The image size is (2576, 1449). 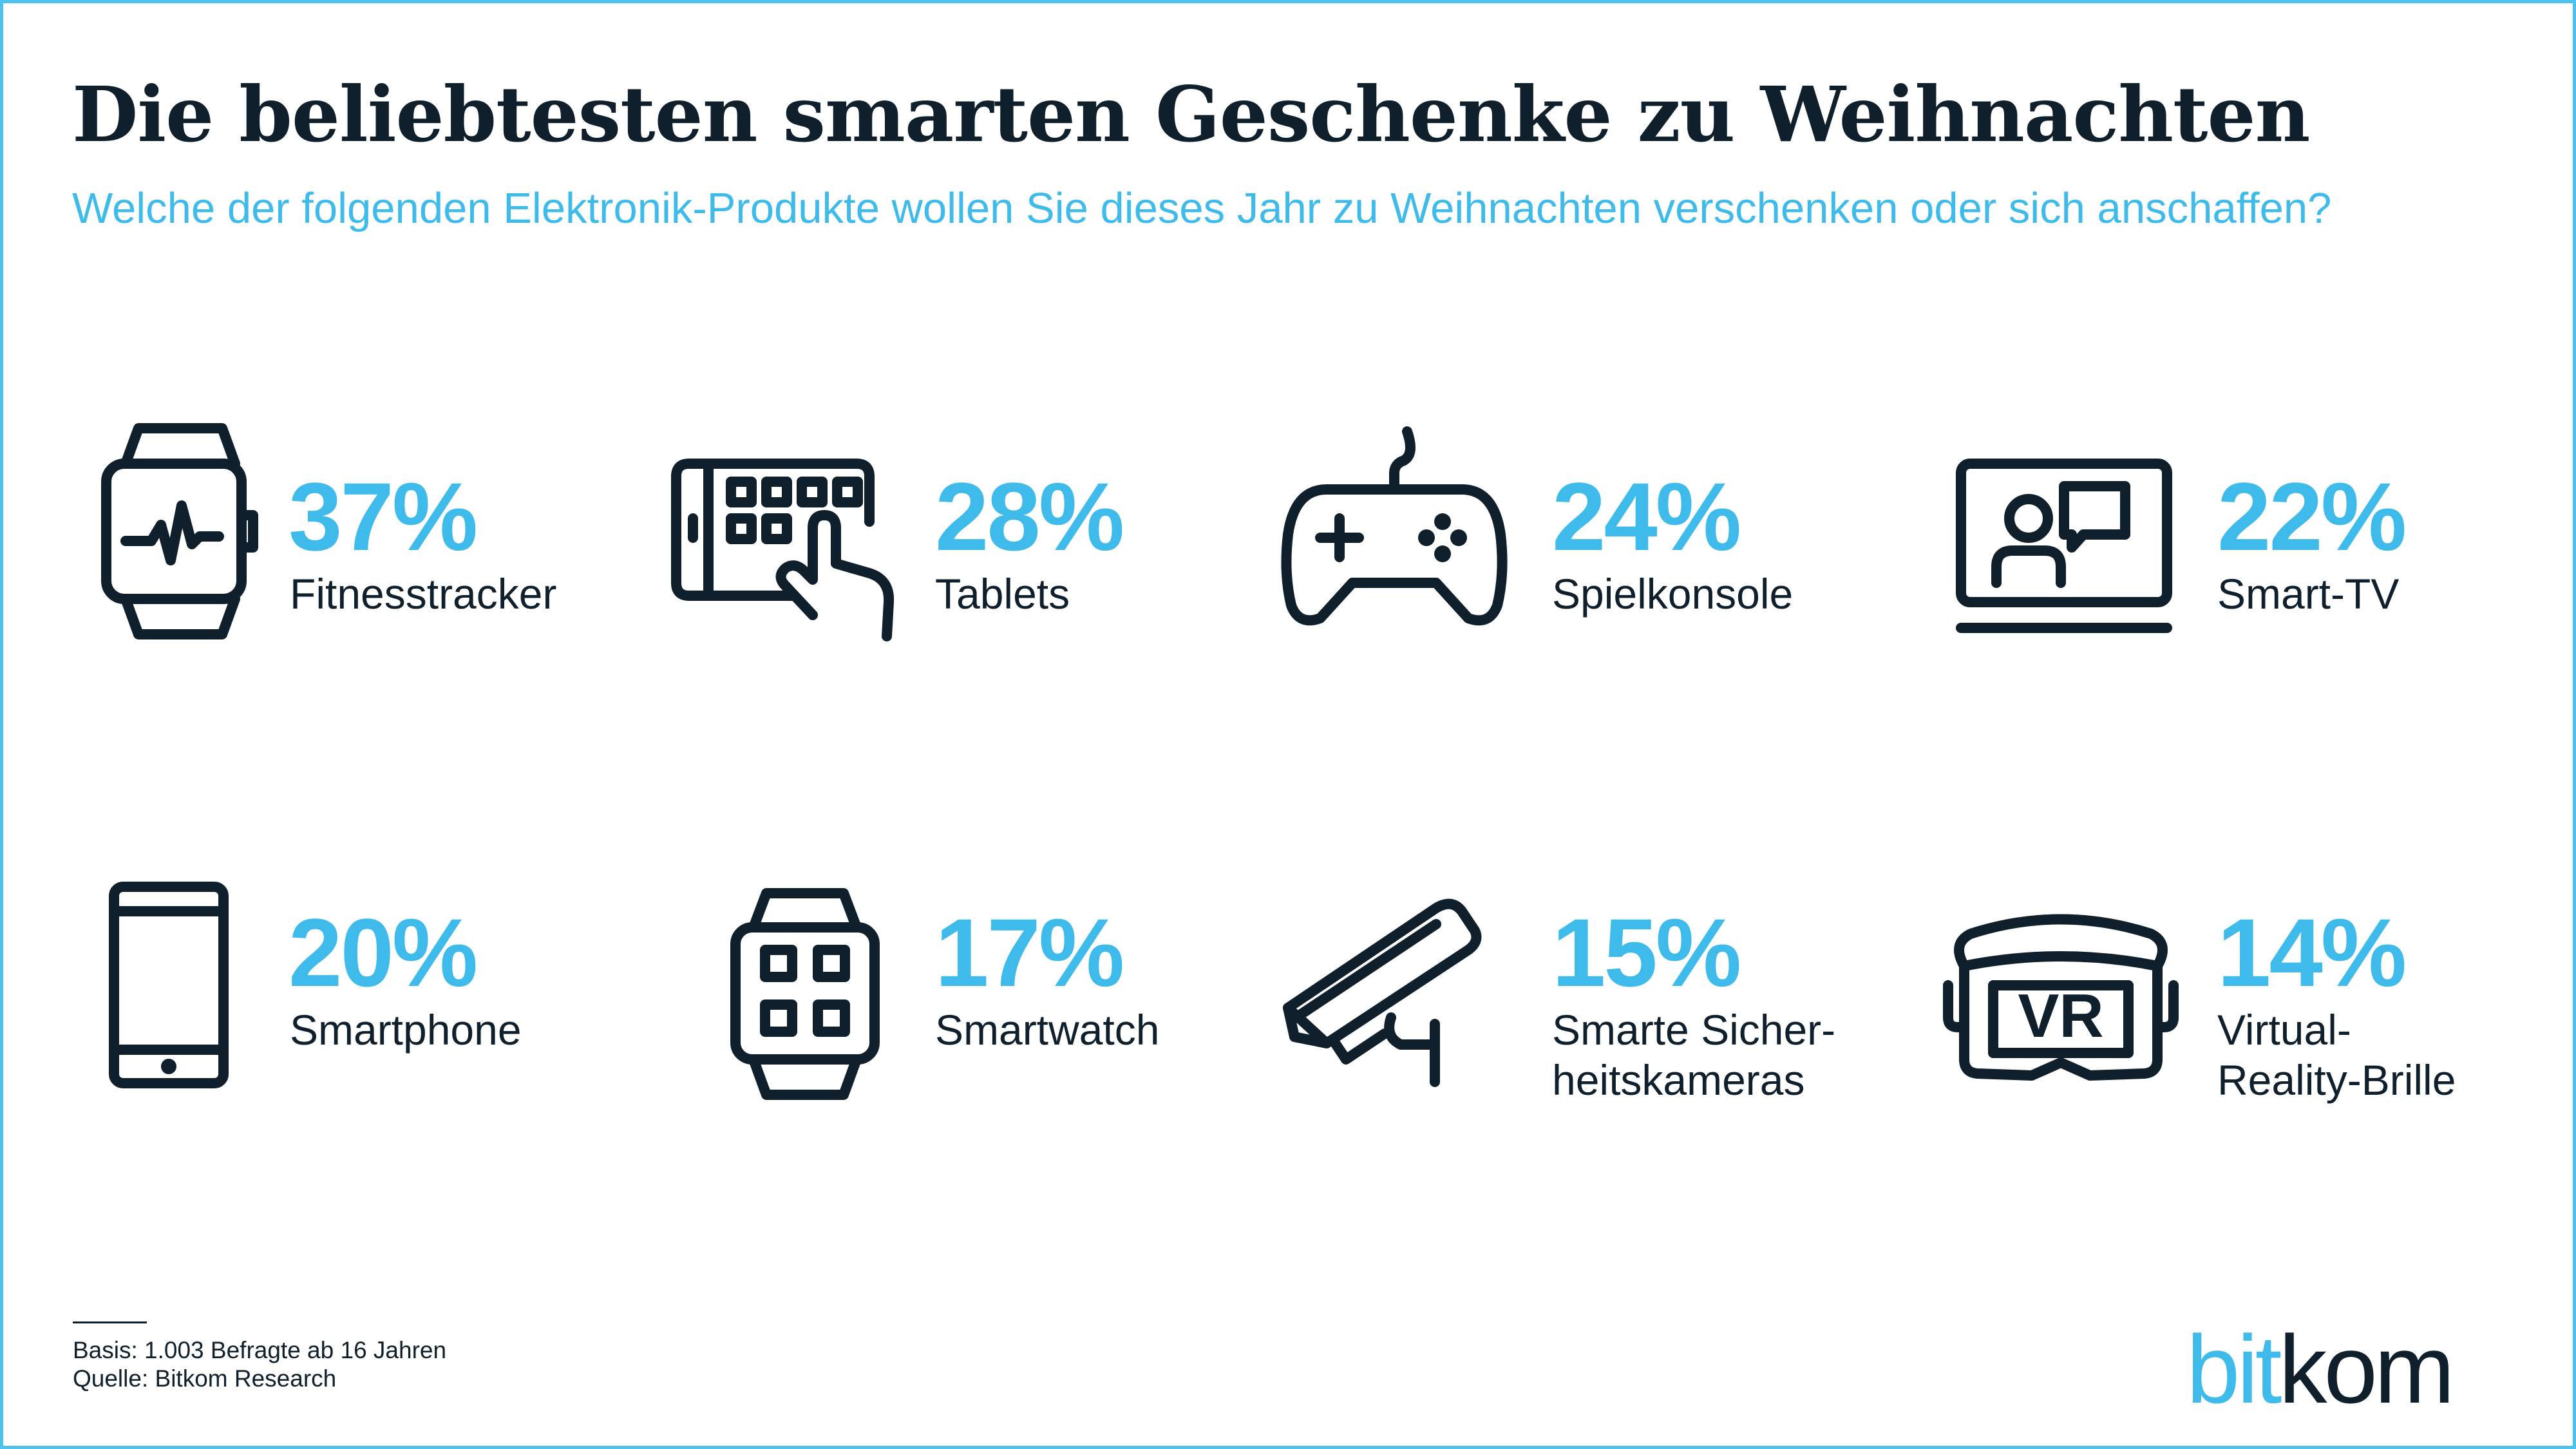 I want to click on security-camera-icon, so click(x=1382, y=993).